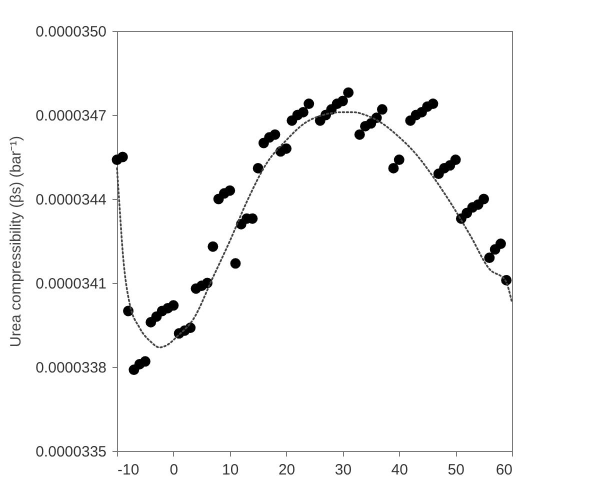 Image resolution: width=597 pixels, height=493 pixels. I want to click on y-tick-label: 0.0000350, so click(71, 32).